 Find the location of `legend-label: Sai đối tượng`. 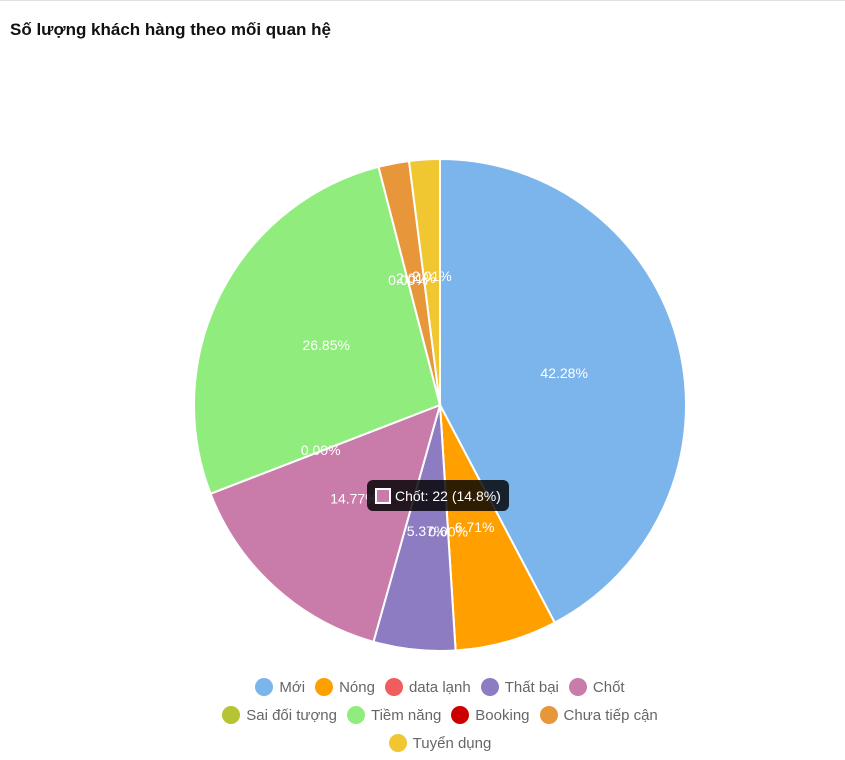

legend-label: Sai đối tượng is located at coordinates (291, 715).